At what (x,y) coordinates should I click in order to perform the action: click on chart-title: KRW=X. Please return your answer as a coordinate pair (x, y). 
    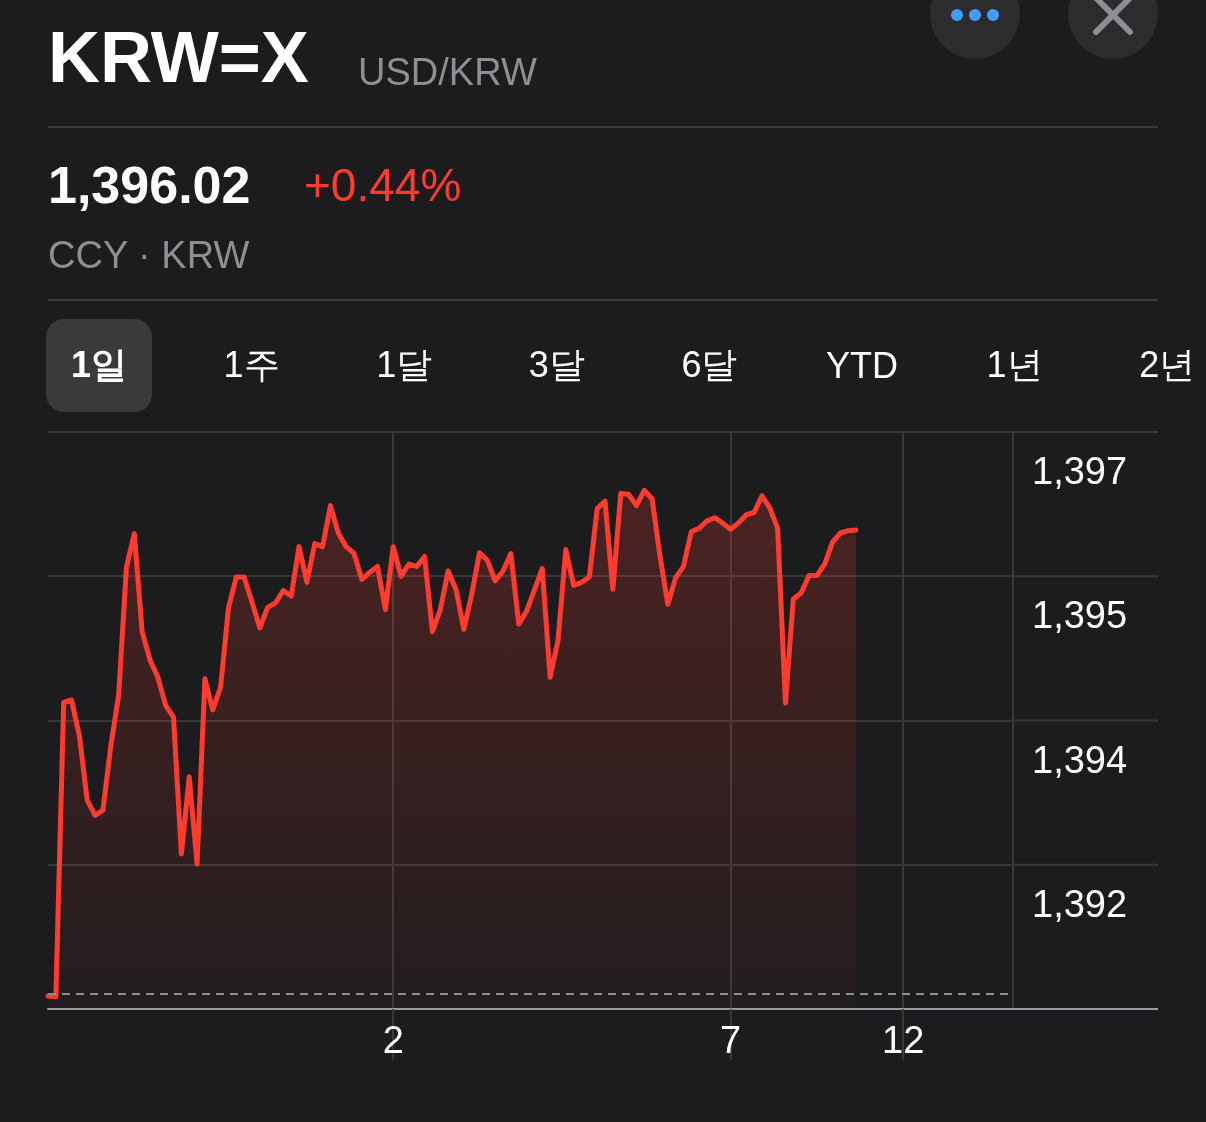
    Looking at the image, I should click on (178, 57).